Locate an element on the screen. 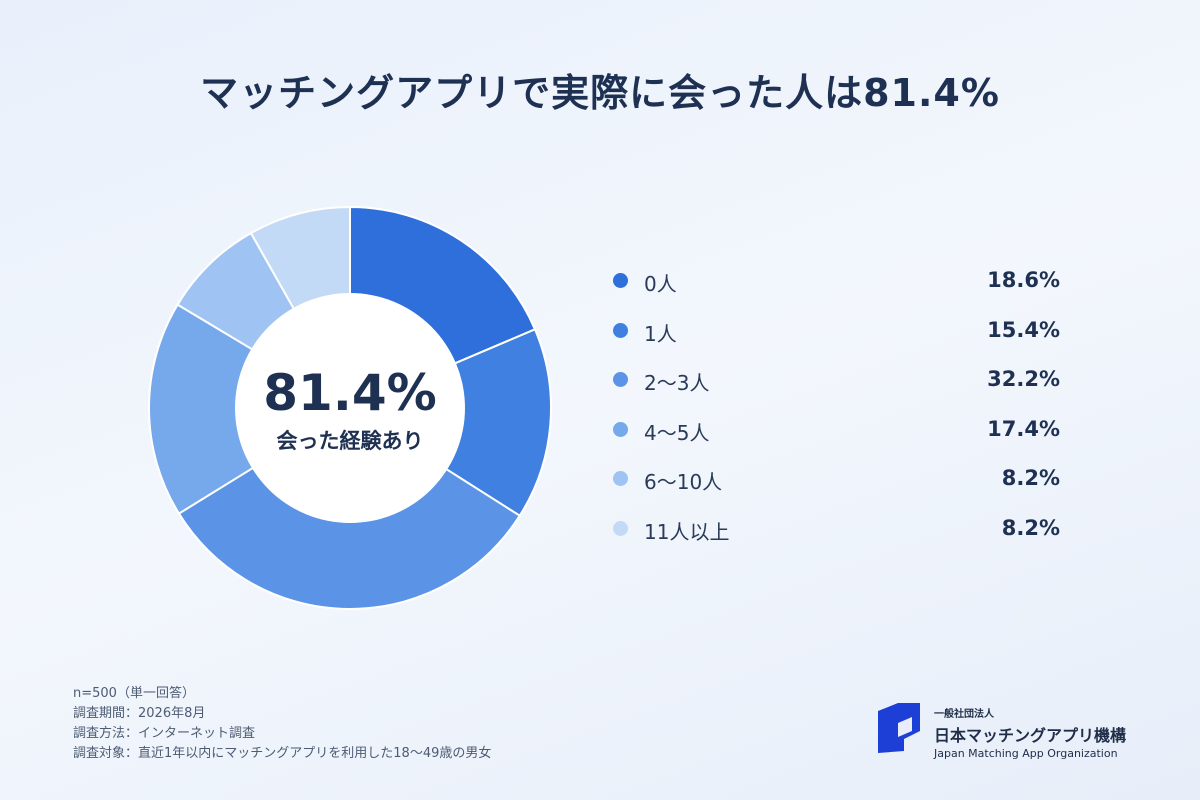 This screenshot has width=1200, height=800. legend-label: 4〜5人 is located at coordinates (677, 432).